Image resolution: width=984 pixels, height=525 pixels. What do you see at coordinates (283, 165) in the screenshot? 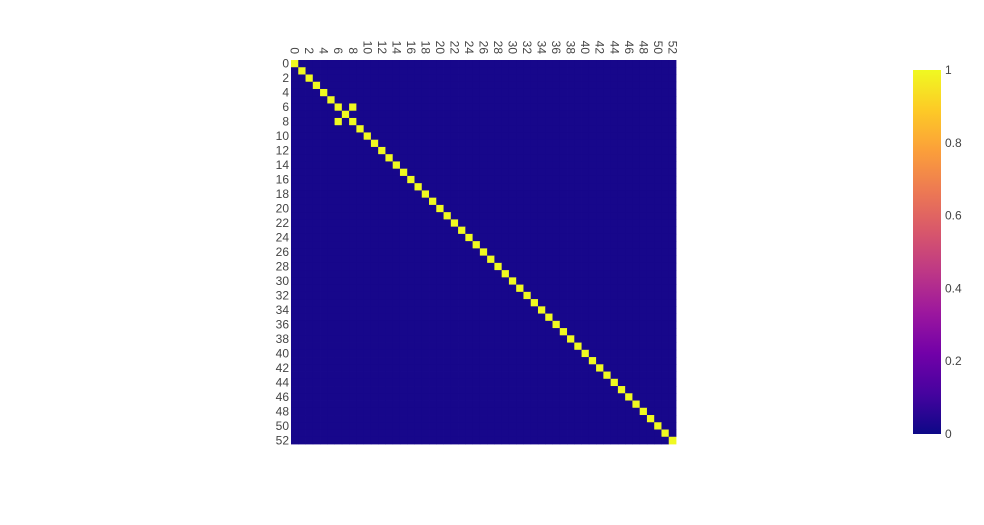
I see `y-tick-label: 14` at bounding box center [283, 165].